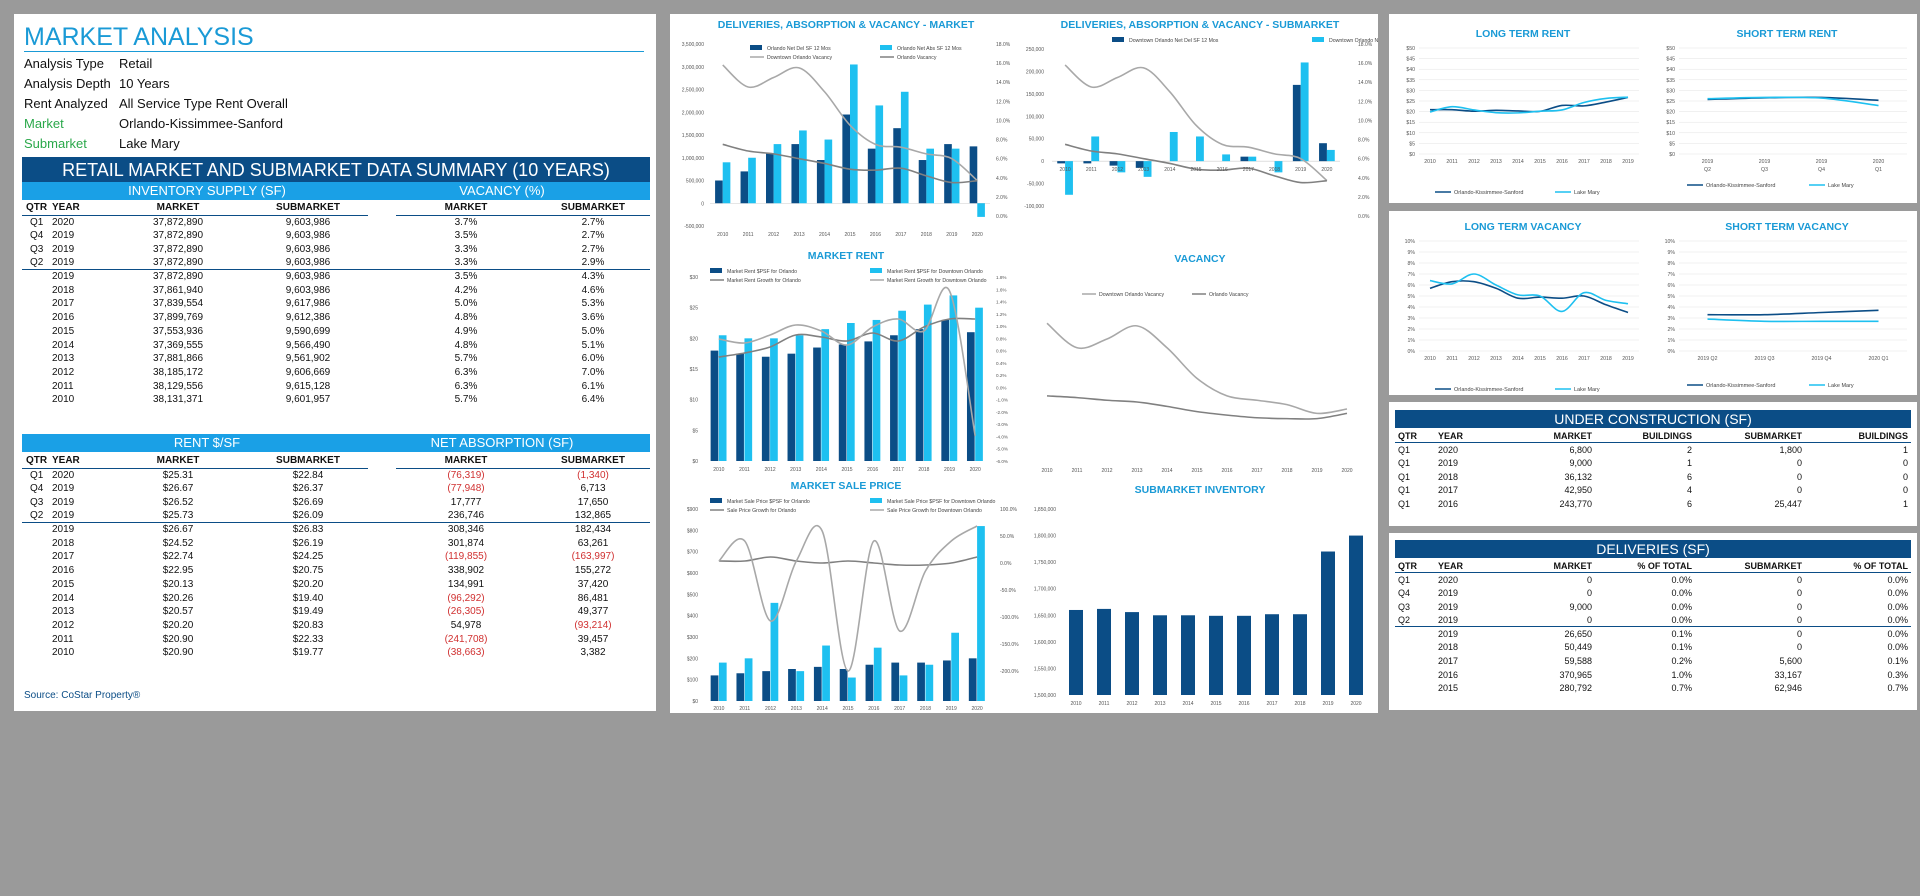  Describe the element at coordinates (1003, 64) in the screenshot. I see `axis-tick-label: 16.0%` at that location.